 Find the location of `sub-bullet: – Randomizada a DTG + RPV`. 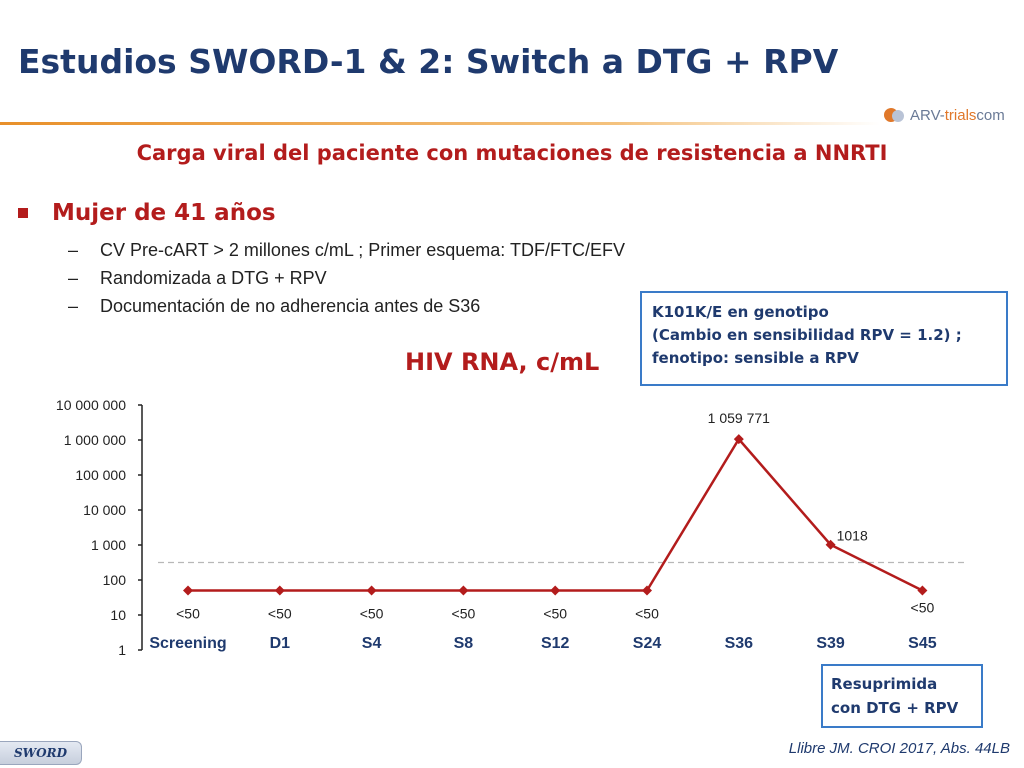

sub-bullet: – Randomizada a DTG + RPV is located at coordinates (346, 278).